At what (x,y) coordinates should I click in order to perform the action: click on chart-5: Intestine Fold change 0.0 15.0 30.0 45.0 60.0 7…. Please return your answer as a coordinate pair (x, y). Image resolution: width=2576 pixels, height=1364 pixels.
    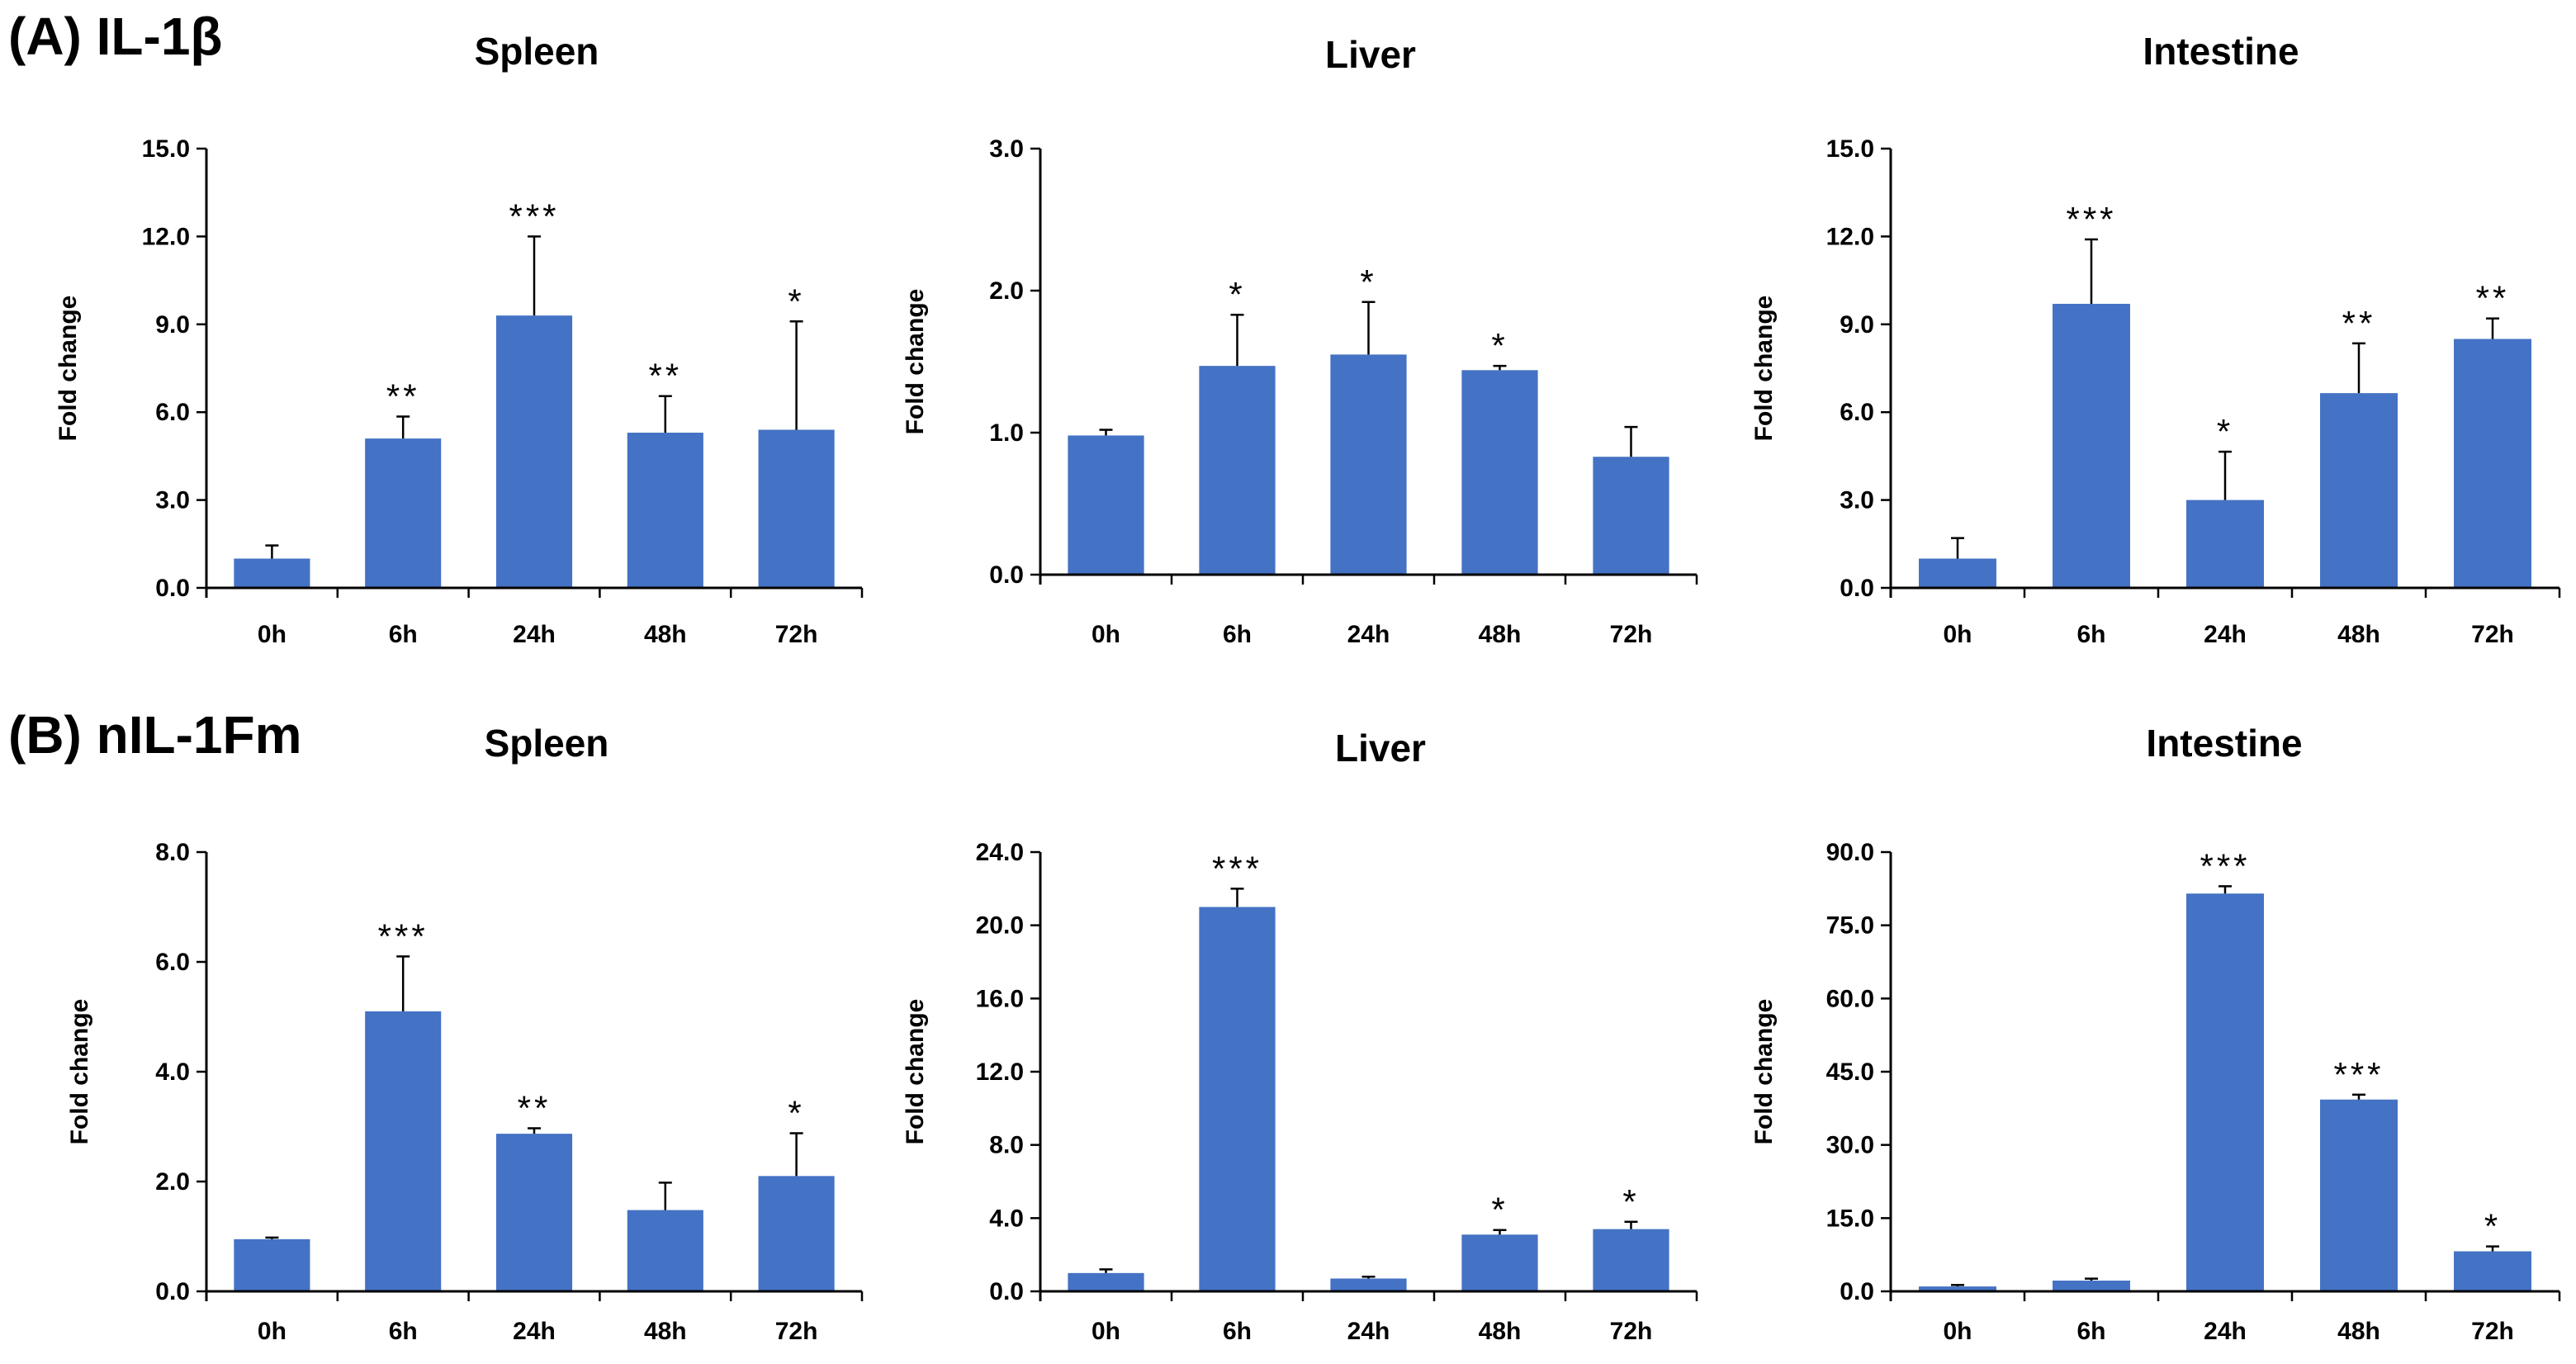
    Looking at the image, I should click on (2155, 1033).